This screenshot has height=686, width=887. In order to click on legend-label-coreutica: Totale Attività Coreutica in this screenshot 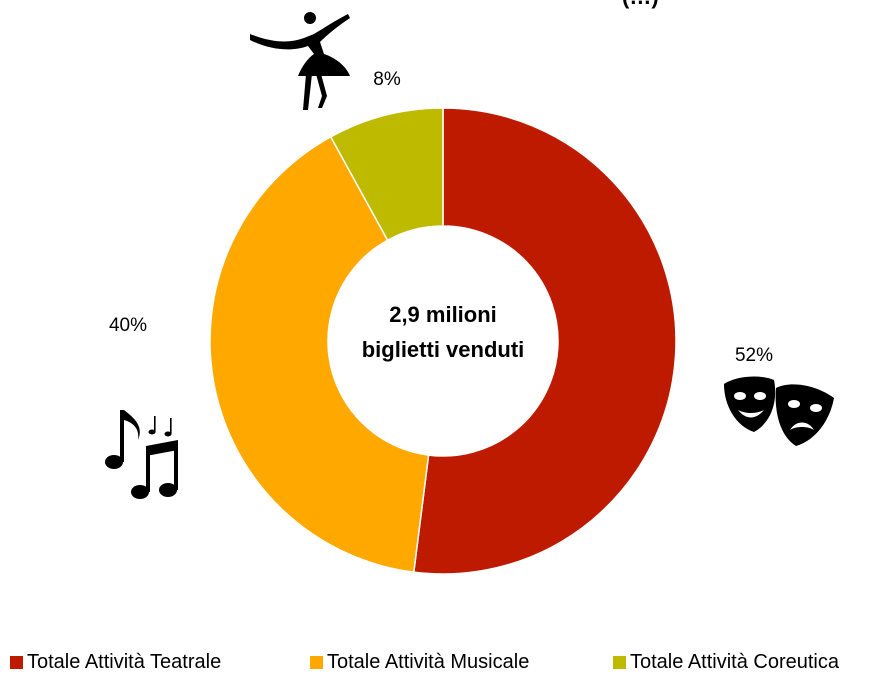, I will do `click(734, 662)`.